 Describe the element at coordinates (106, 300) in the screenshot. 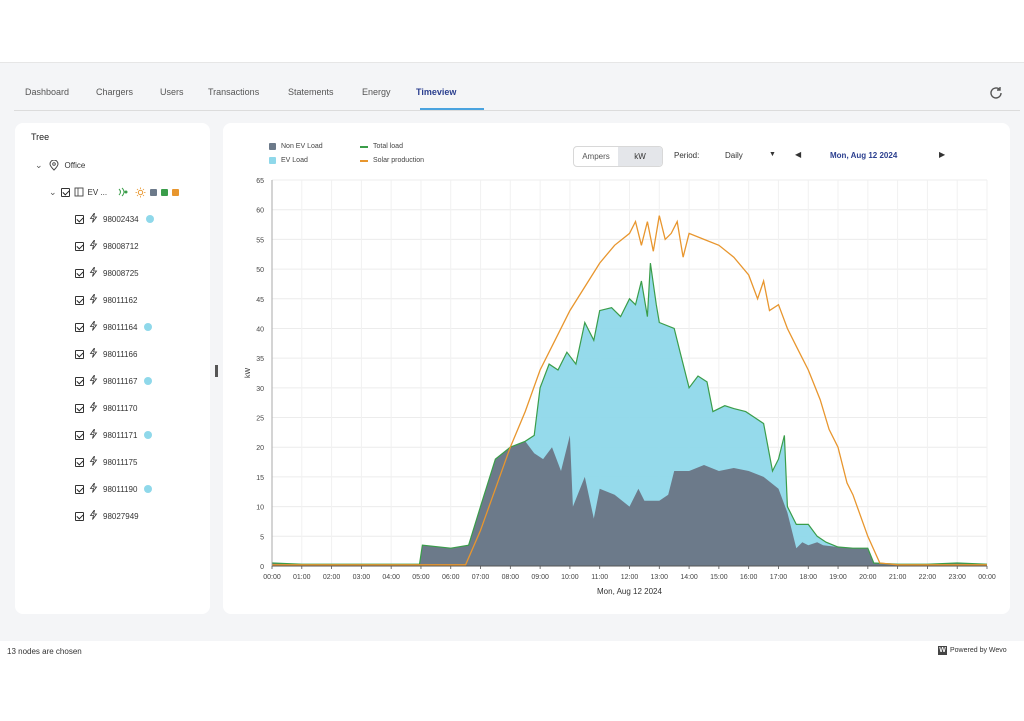

I see `charger-row: 98011162` at that location.